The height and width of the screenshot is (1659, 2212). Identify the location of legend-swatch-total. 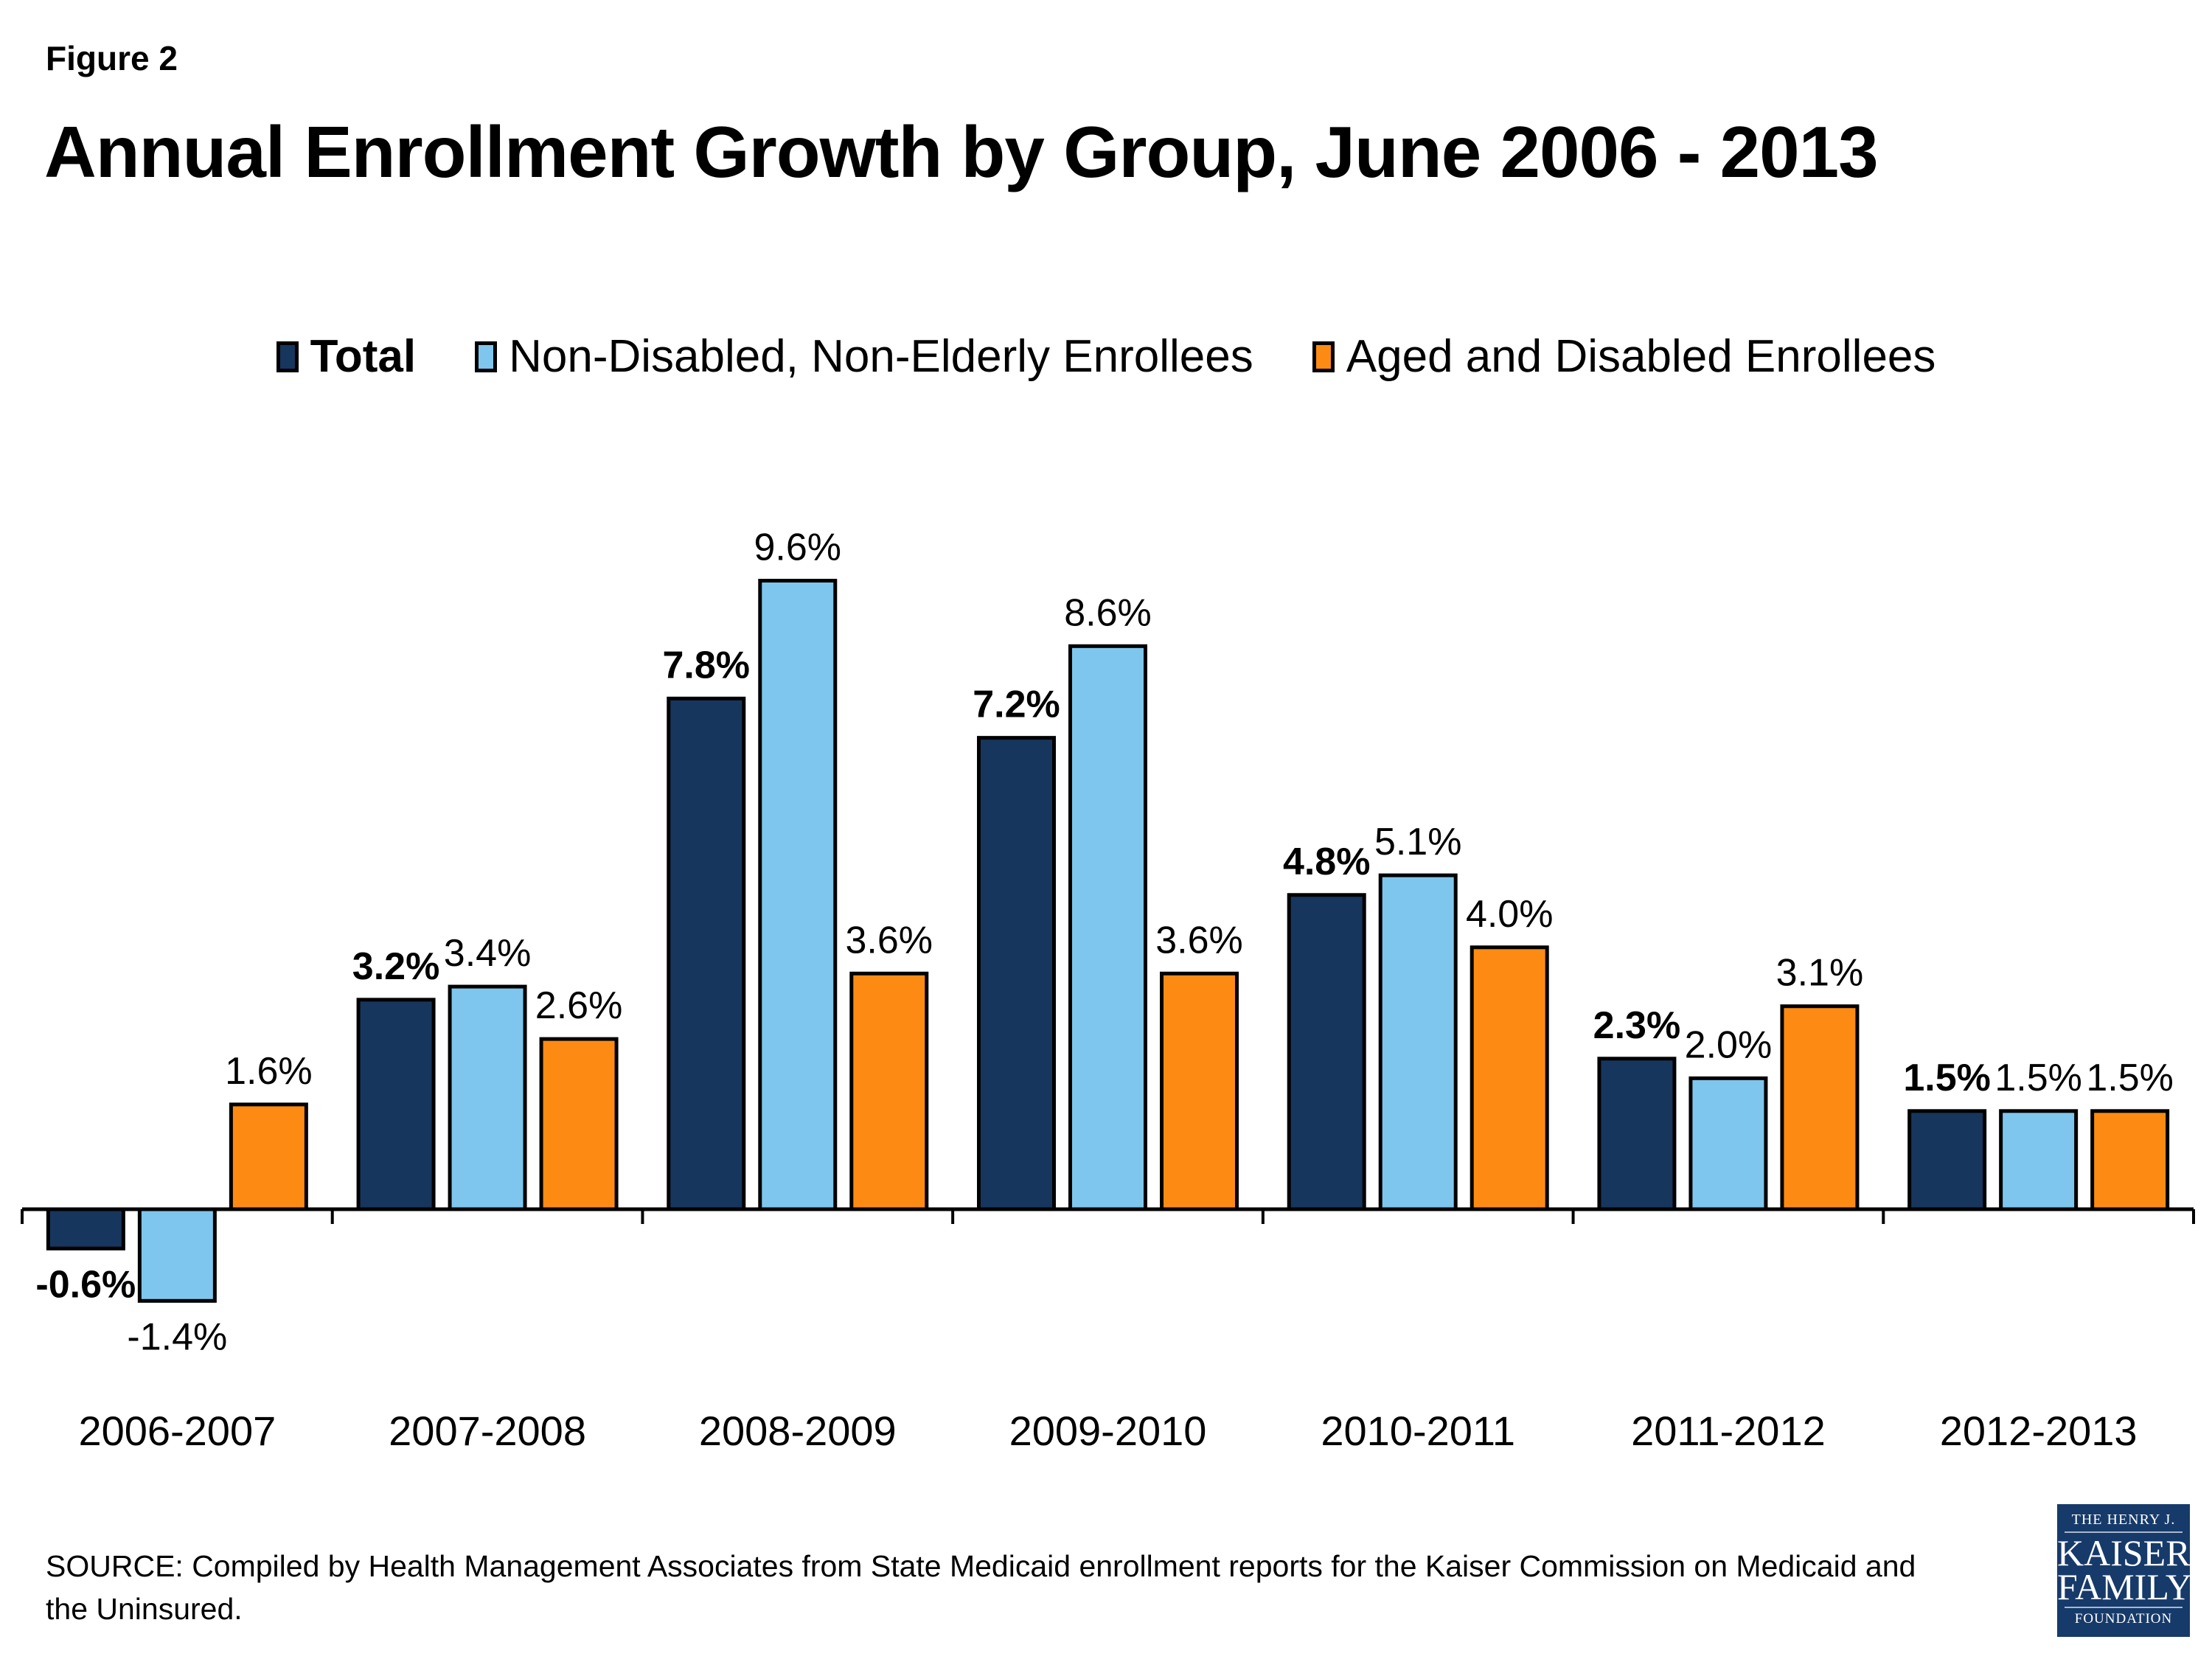
(287, 356).